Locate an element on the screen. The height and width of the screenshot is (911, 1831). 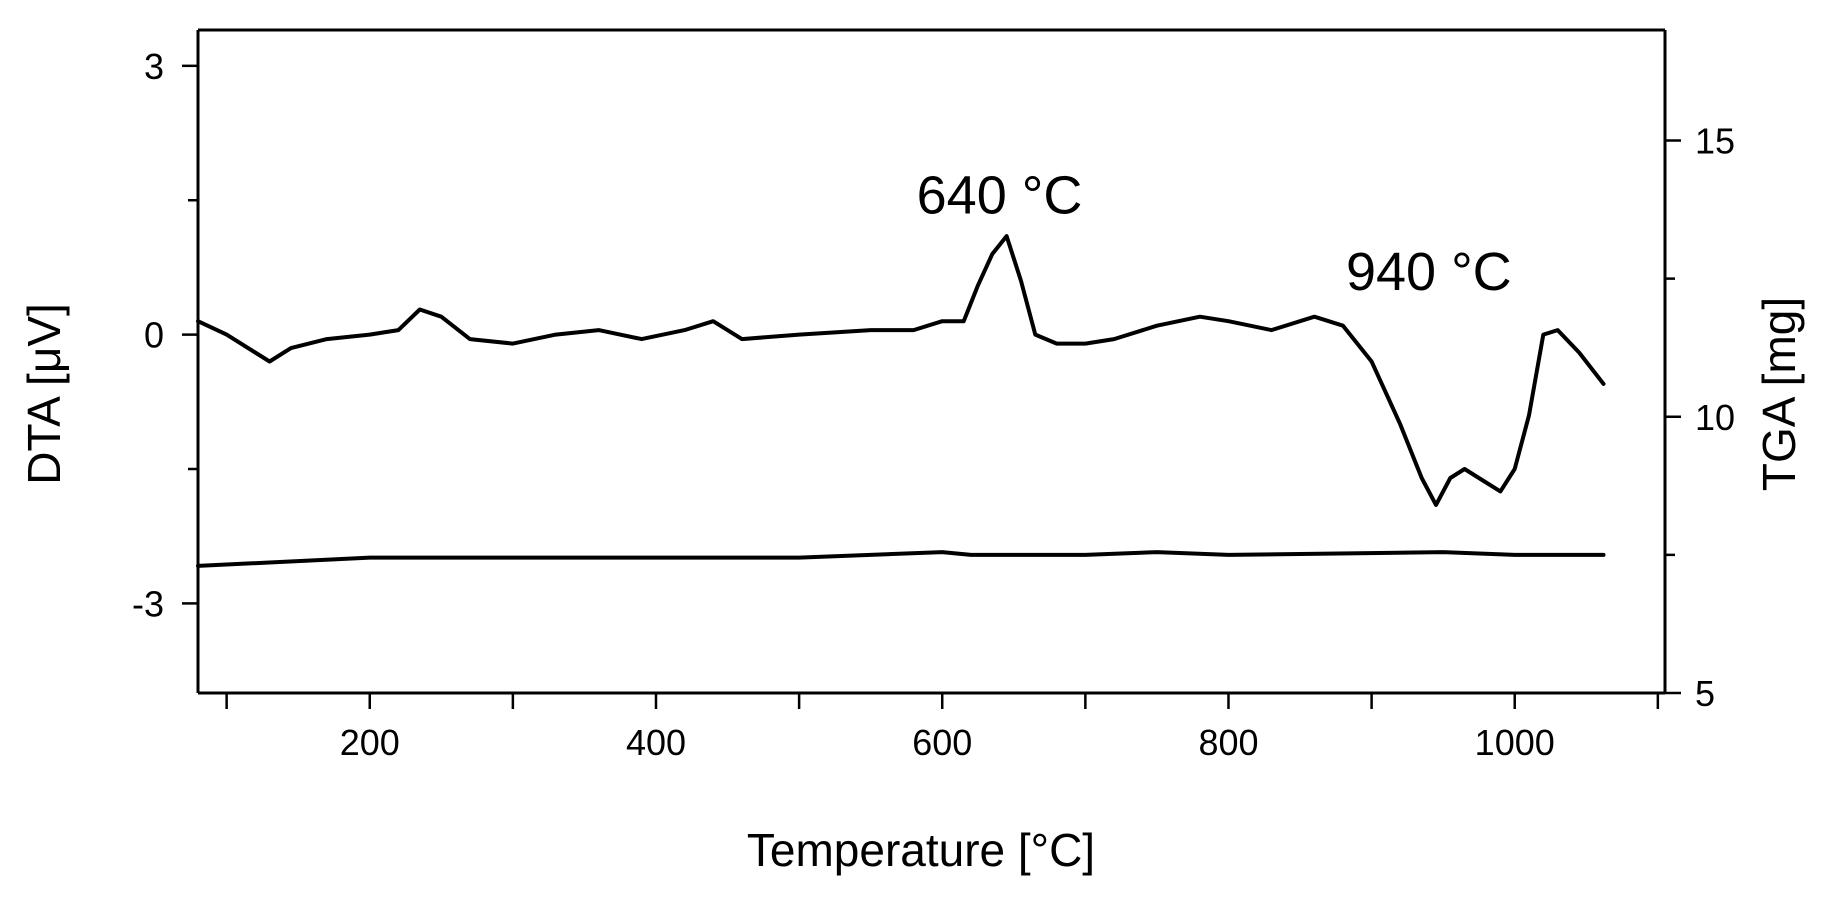
x-tick-label: 200 is located at coordinates (370, 742).